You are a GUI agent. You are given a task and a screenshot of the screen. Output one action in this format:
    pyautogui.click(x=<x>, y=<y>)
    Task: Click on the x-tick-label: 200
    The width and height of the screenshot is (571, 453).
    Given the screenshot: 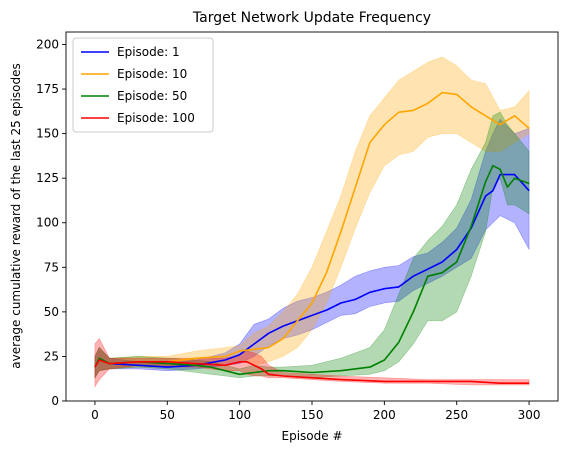 What is the action you would take?
    pyautogui.click(x=384, y=415)
    